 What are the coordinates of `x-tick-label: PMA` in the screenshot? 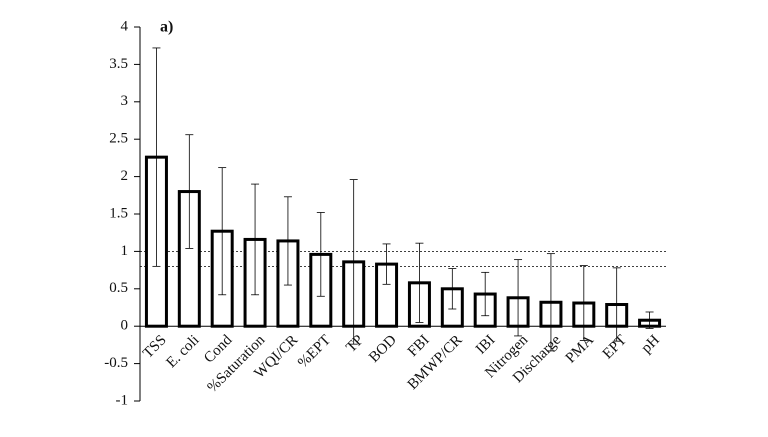 It's located at (580, 349).